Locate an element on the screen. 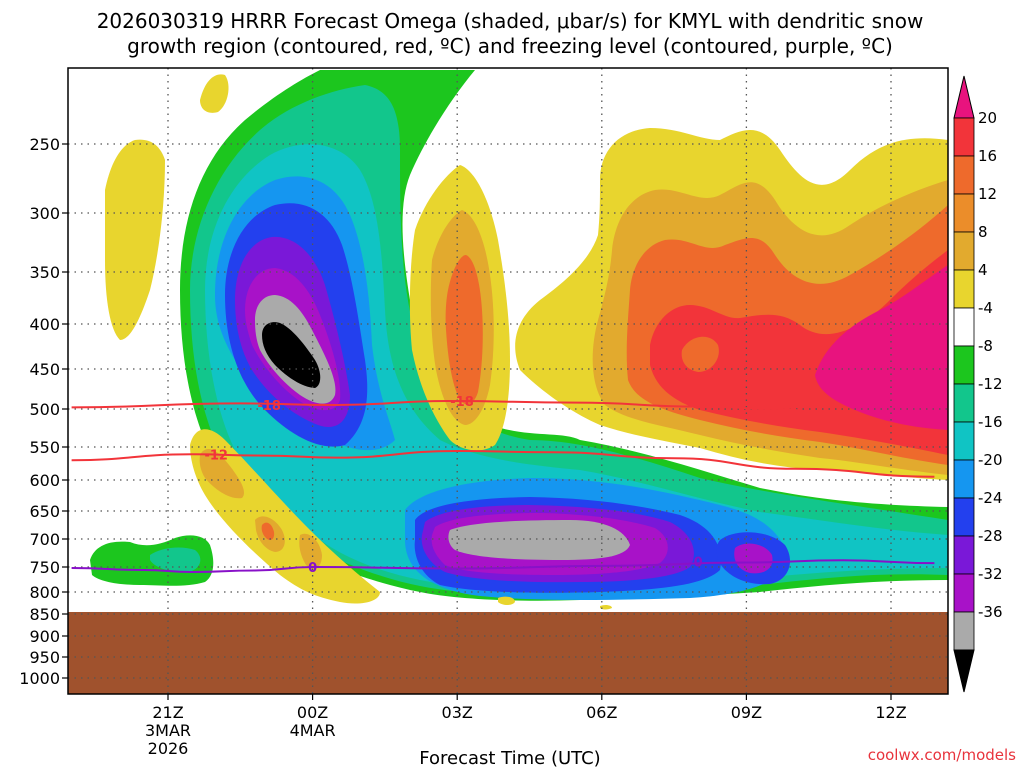 Image resolution: width=1024 pixels, height=768 pixels. colorbar-label: -32 is located at coordinates (990, 574).